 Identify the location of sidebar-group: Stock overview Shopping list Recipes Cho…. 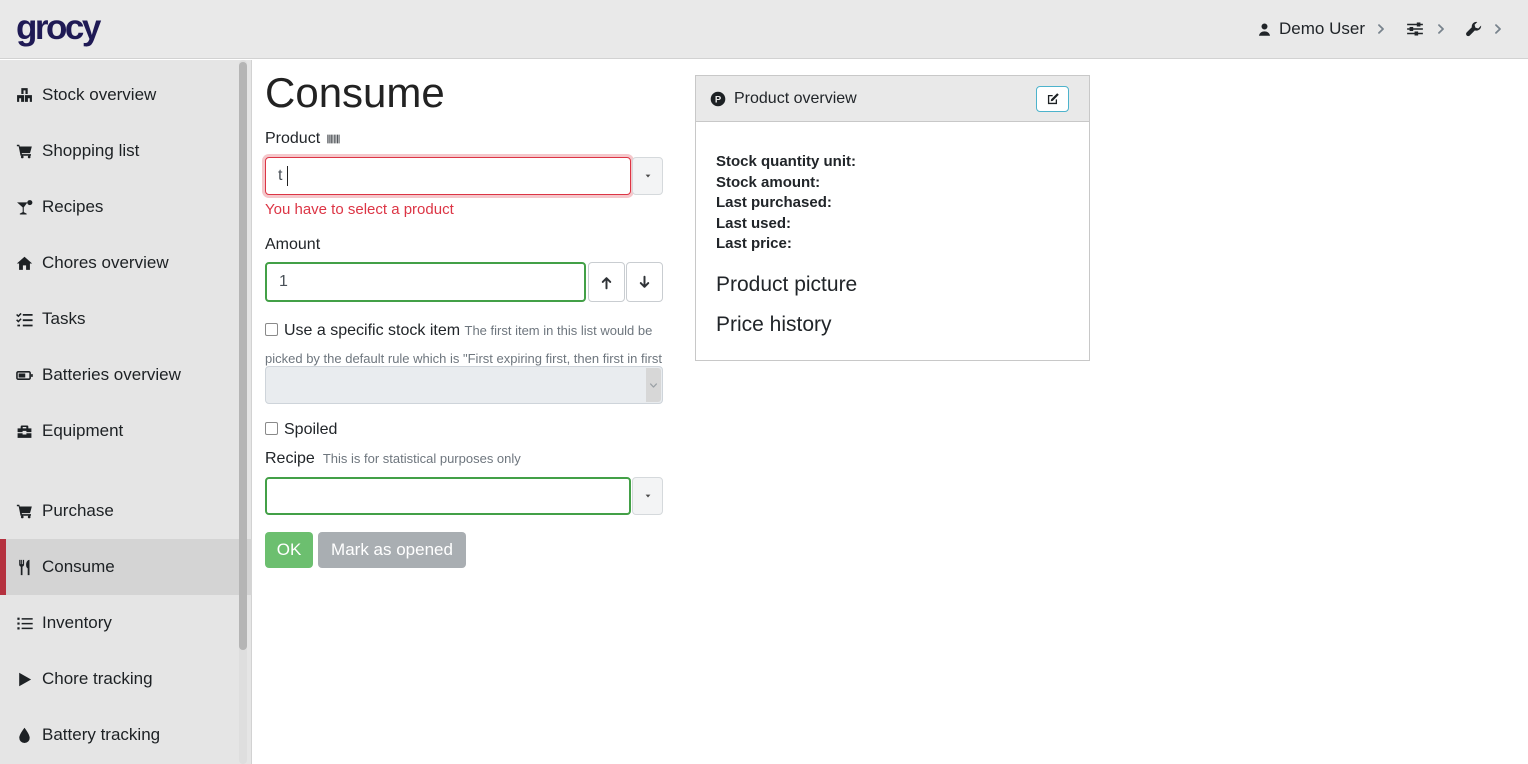
(126, 263).